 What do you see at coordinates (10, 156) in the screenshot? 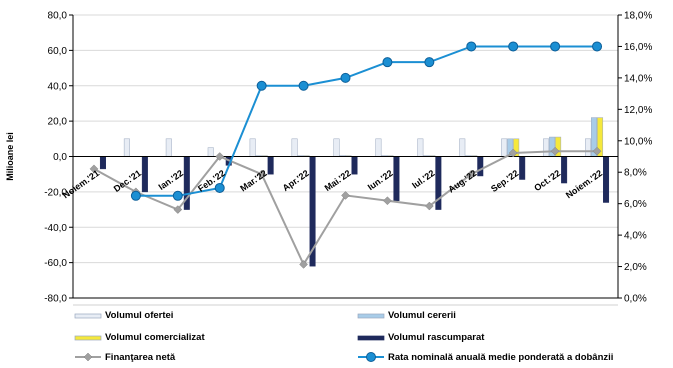
I see `y-axis-label: Milioane lei` at bounding box center [10, 156].